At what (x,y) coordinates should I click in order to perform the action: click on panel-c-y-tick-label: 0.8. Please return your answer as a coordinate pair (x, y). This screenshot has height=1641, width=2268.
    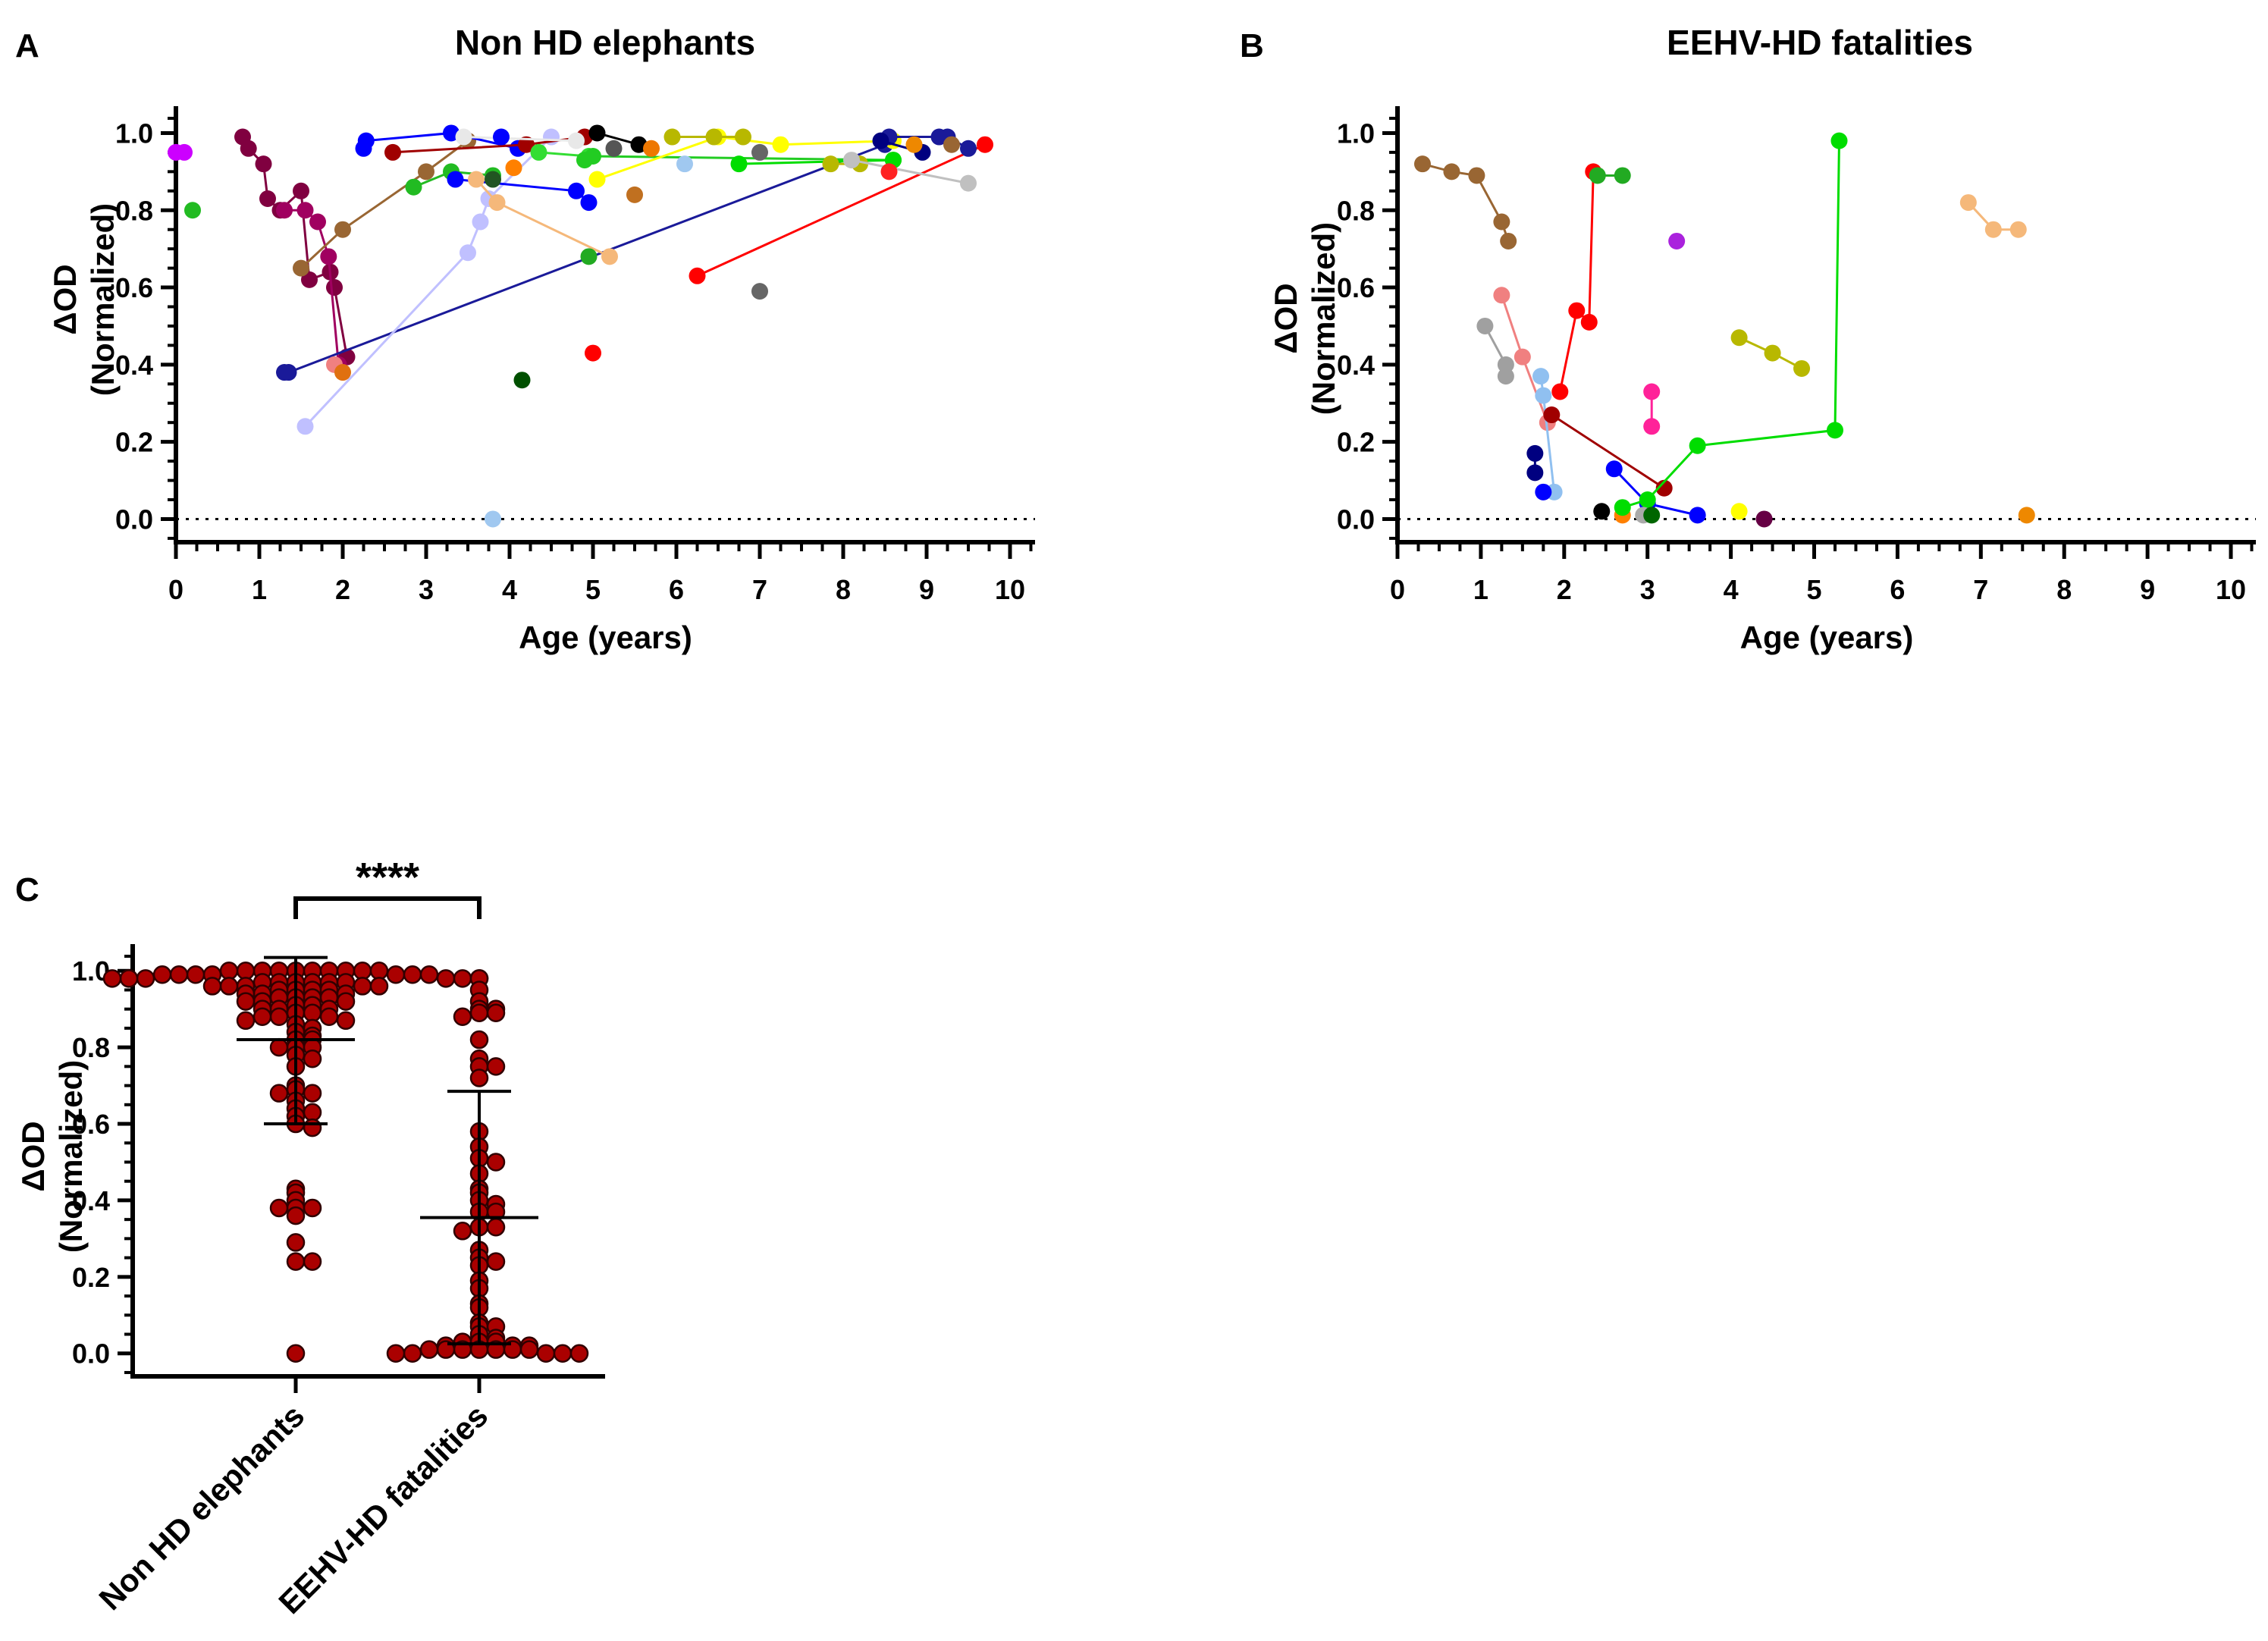
    Looking at the image, I should click on (91, 1047).